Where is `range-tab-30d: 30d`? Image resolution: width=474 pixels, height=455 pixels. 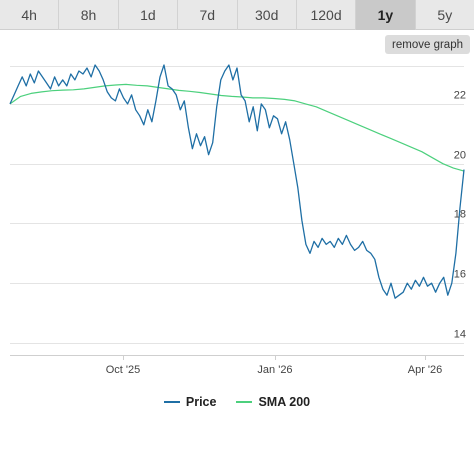
range-tab-30d: 30d is located at coordinates (267, 15).